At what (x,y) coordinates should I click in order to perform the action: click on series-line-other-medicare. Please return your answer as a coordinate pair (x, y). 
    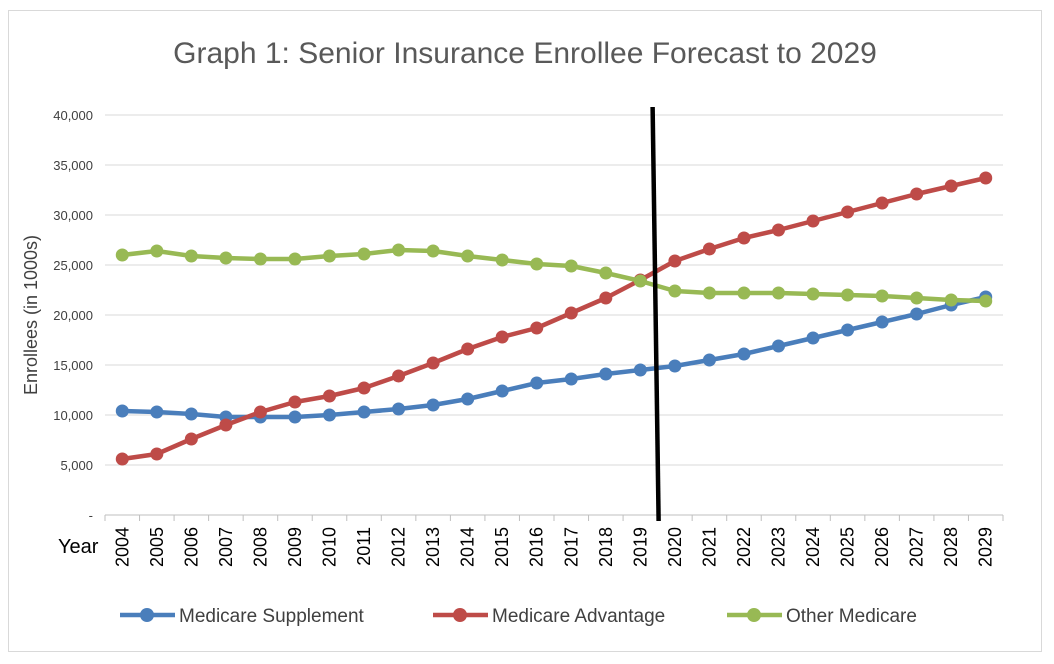
    Looking at the image, I should click on (554, 275).